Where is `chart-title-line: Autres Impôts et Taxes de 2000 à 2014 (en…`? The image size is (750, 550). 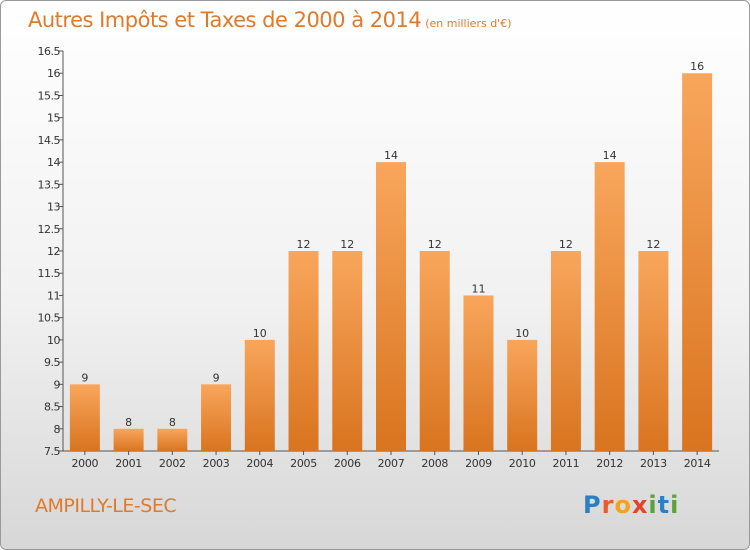
chart-title-line: Autres Impôts et Taxes de 2000 à 2014 (en… is located at coordinates (269, 20).